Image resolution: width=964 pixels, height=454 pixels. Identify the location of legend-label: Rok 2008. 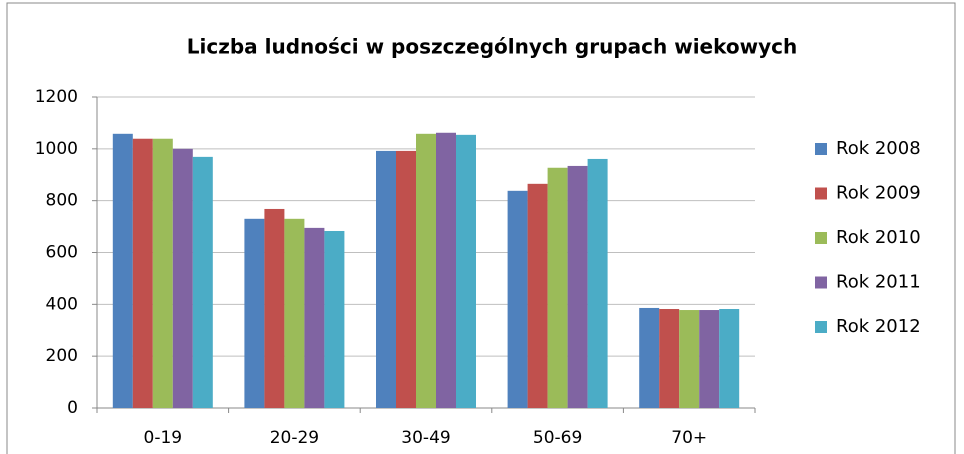
(878, 148).